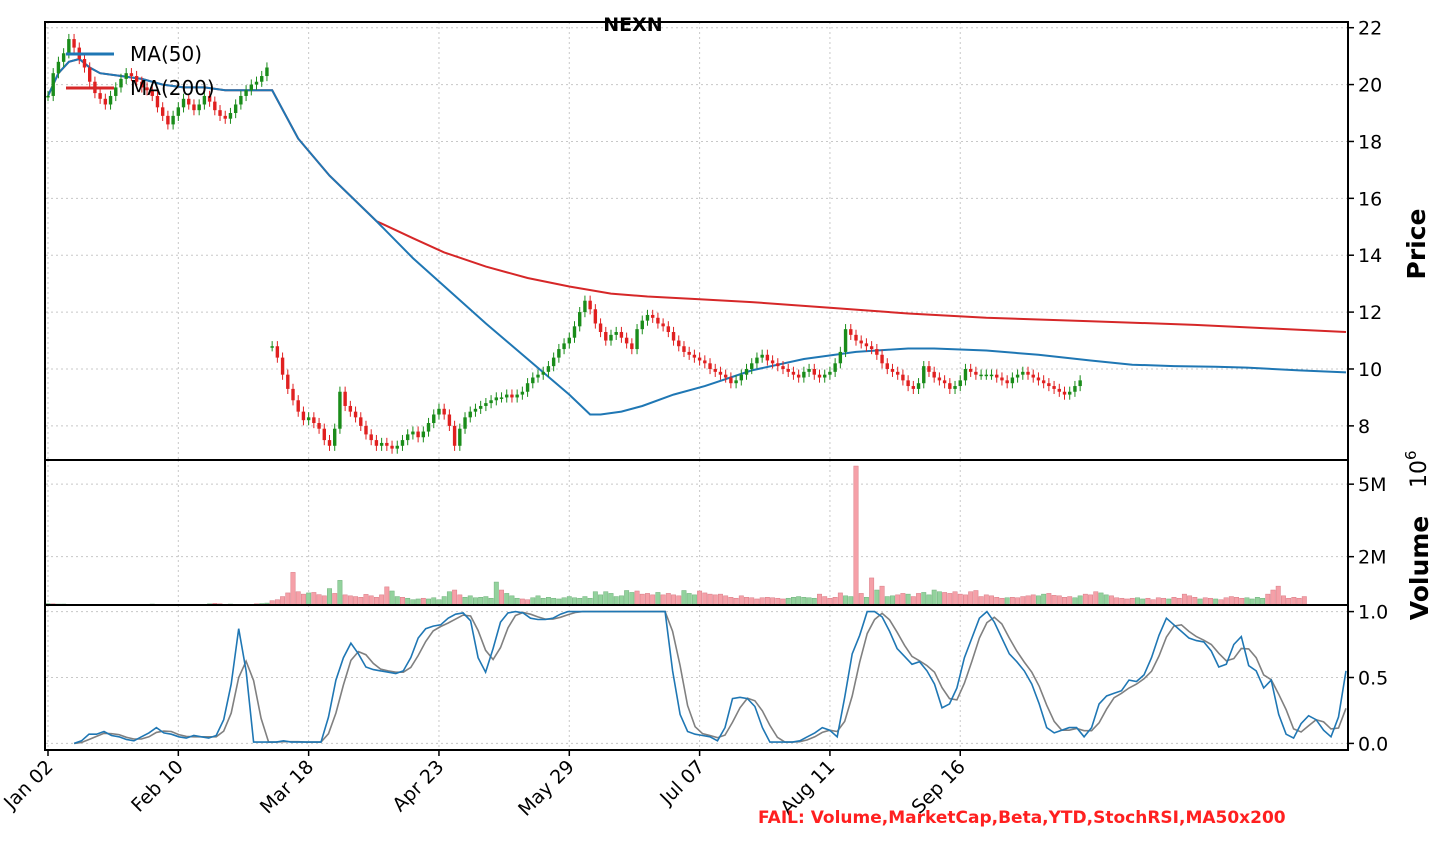  Describe the element at coordinates (166, 54) in the screenshot. I see `legend-ma50-label: MA(50)` at that location.